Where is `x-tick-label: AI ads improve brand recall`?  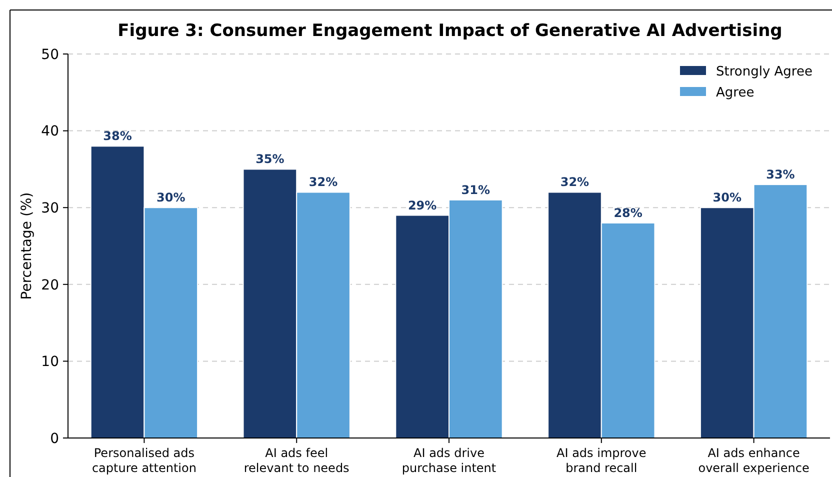
x-tick-label: AI ads improve brand recall is located at coordinates (601, 460).